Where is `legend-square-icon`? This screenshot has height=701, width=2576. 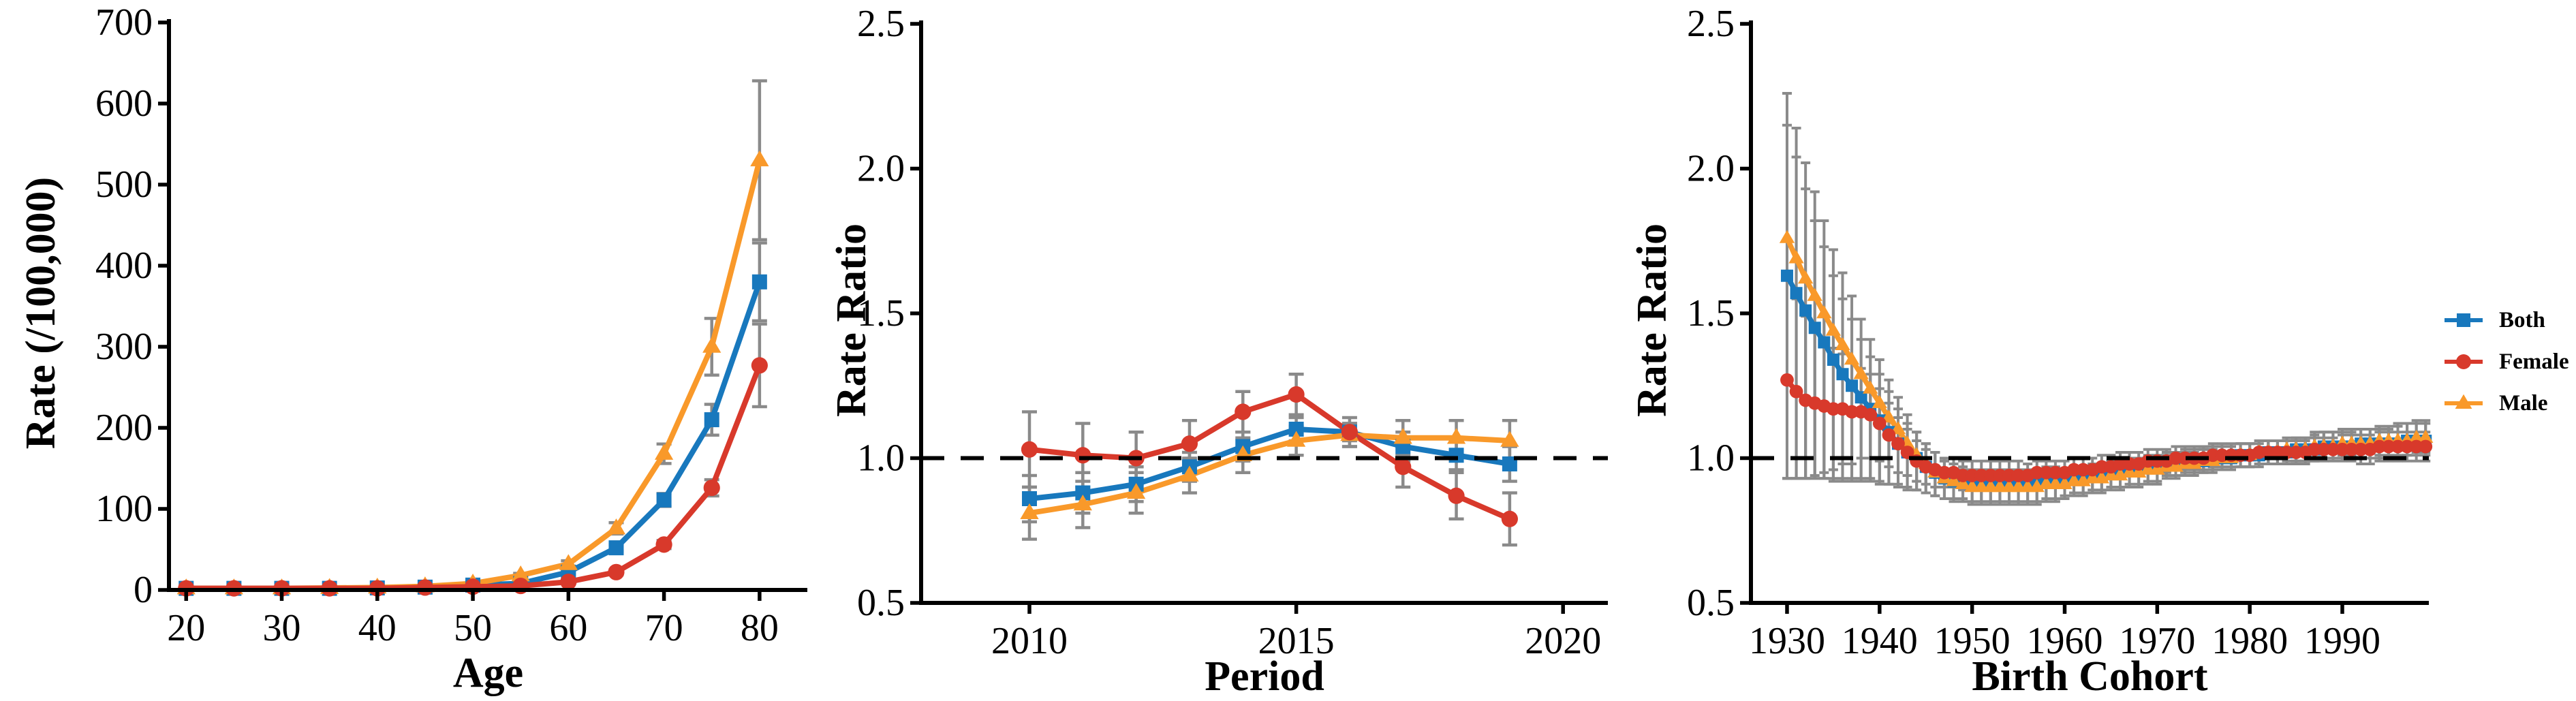
legend-square-icon is located at coordinates (2463, 320).